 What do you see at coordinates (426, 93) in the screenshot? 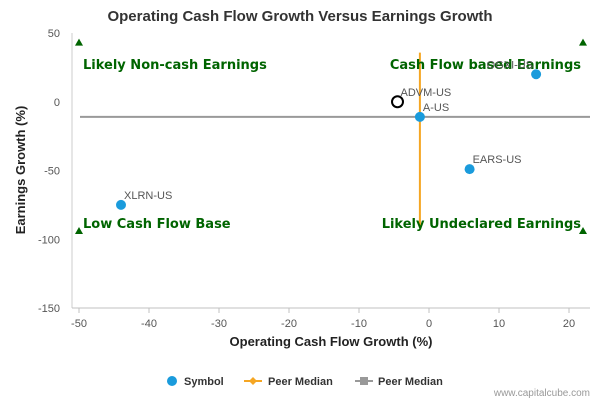
I see `point-label: ADVM-US` at bounding box center [426, 93].